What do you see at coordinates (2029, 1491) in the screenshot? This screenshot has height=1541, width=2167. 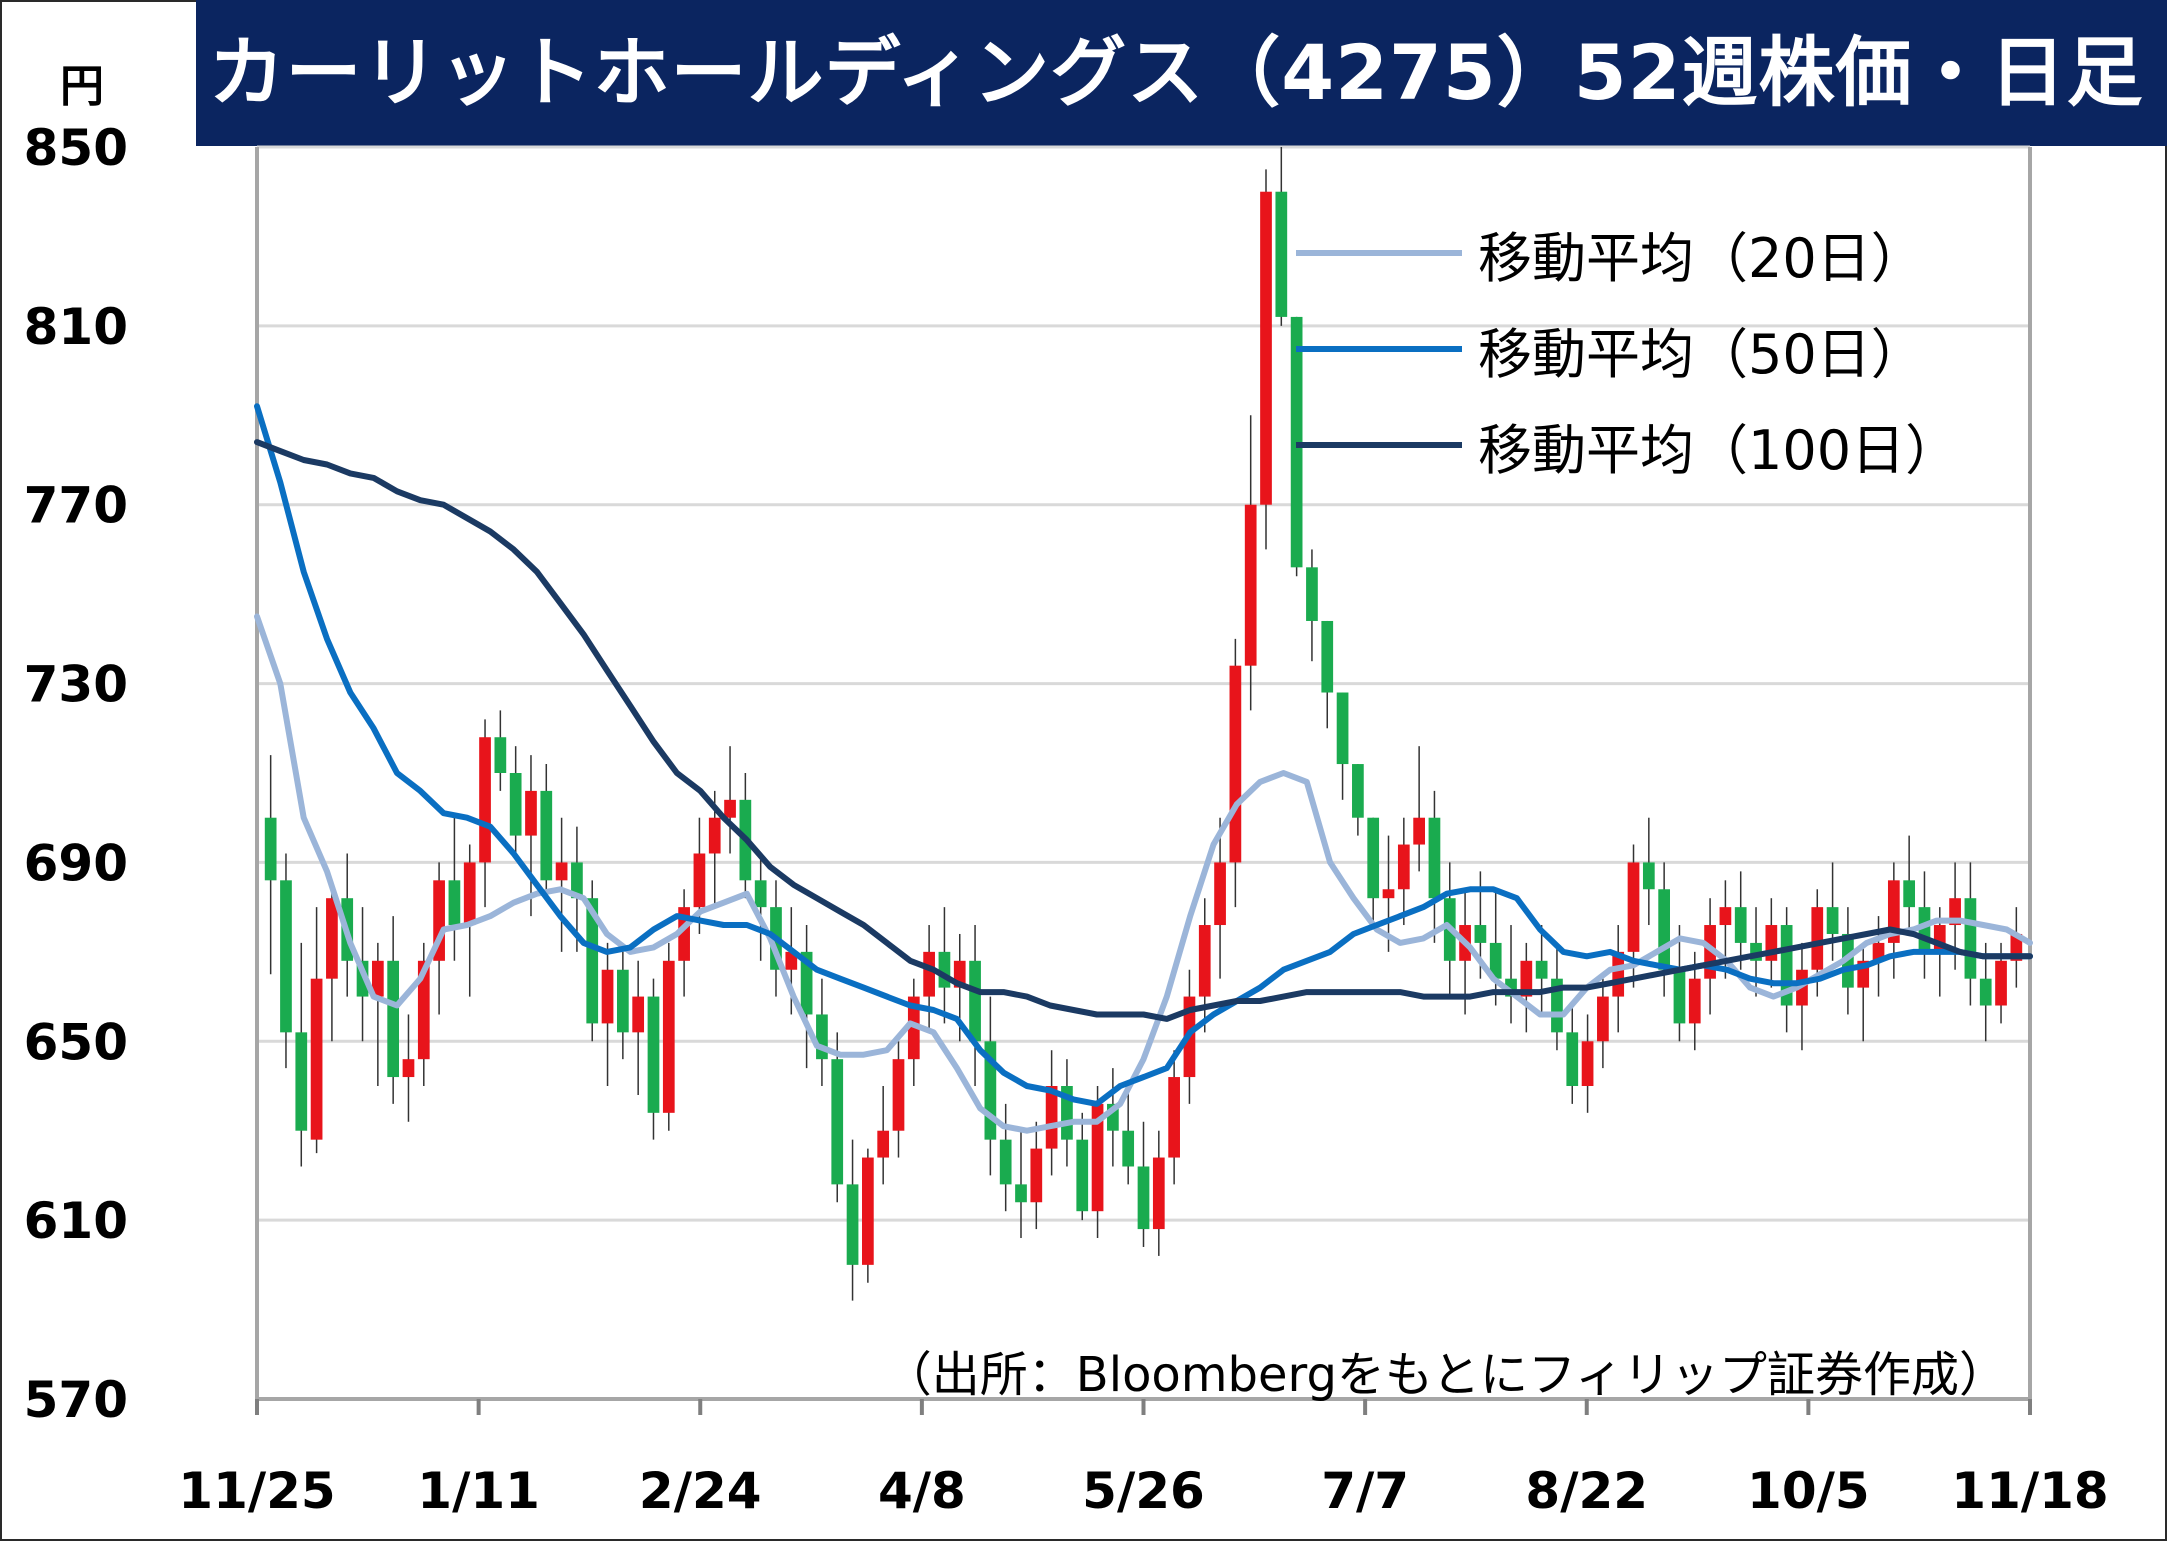 I see `x-tick-label: 11/18` at bounding box center [2029, 1491].